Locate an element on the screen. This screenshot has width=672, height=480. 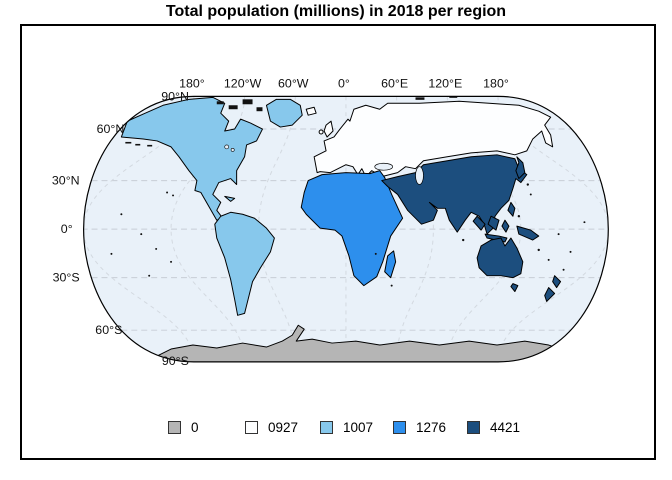
region-philippines is located at coordinates (511, 209).